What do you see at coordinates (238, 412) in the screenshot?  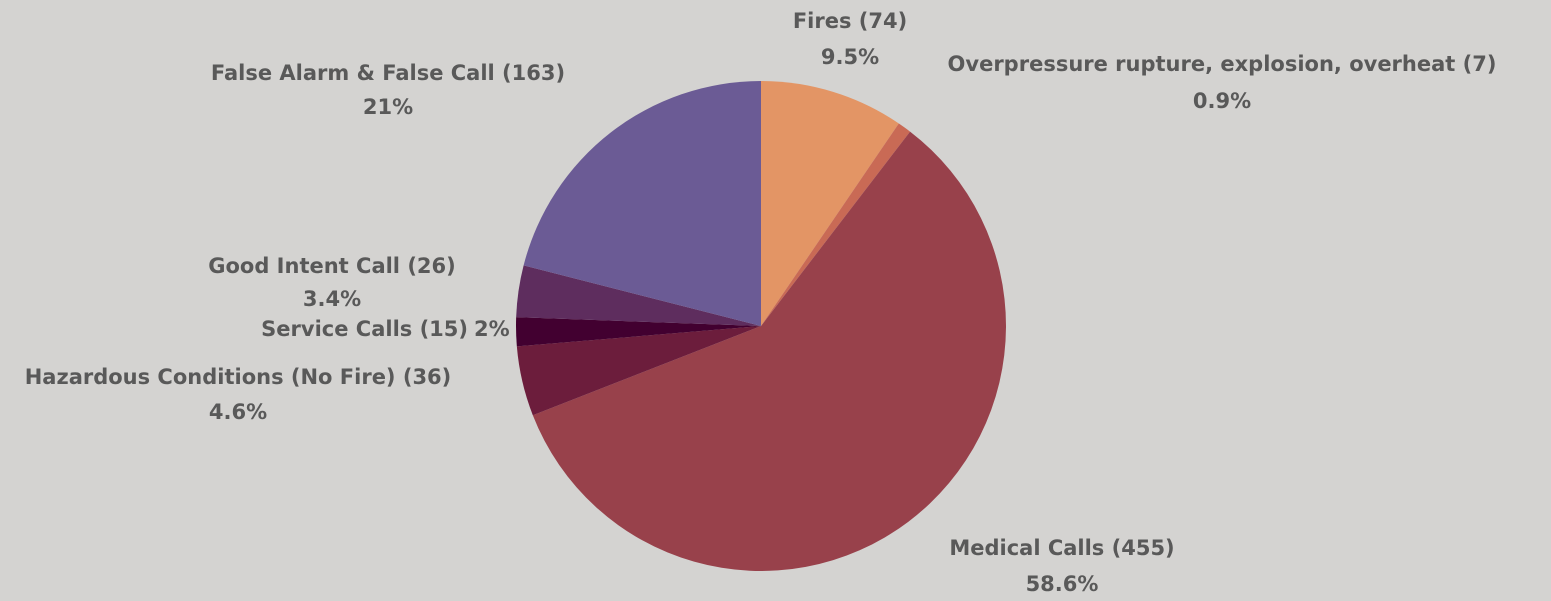 I see `slice-value-label: 4.6%` at bounding box center [238, 412].